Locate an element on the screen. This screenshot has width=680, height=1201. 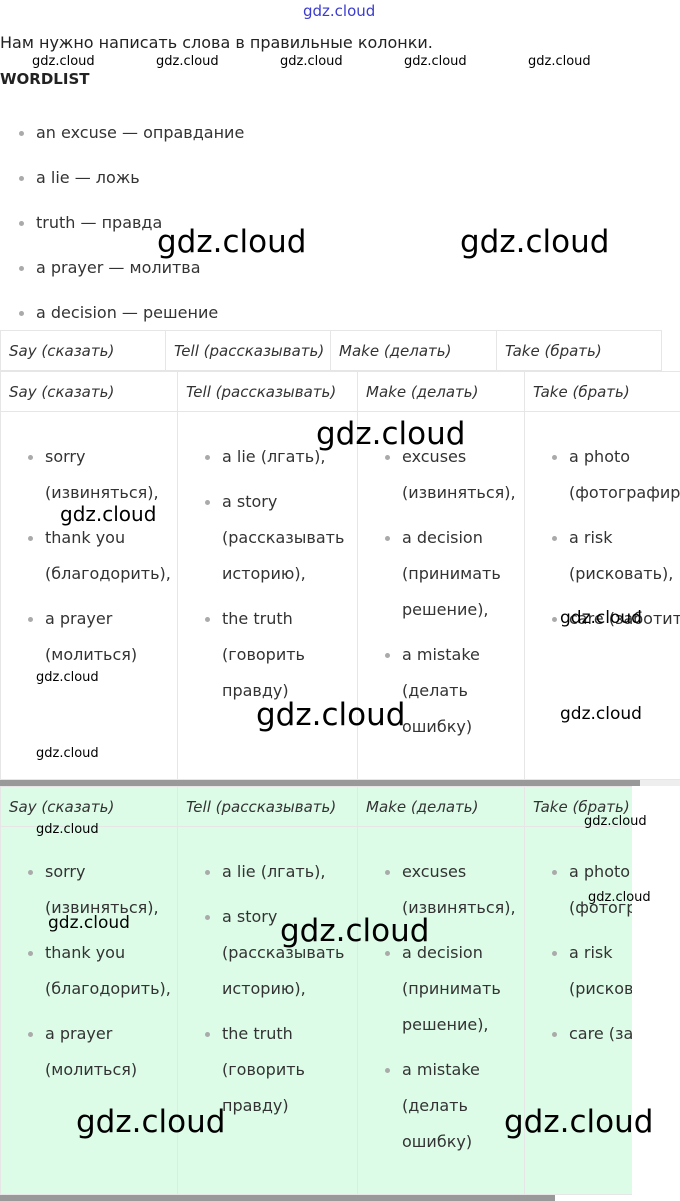
scrollbar-track is located at coordinates (660, 783).